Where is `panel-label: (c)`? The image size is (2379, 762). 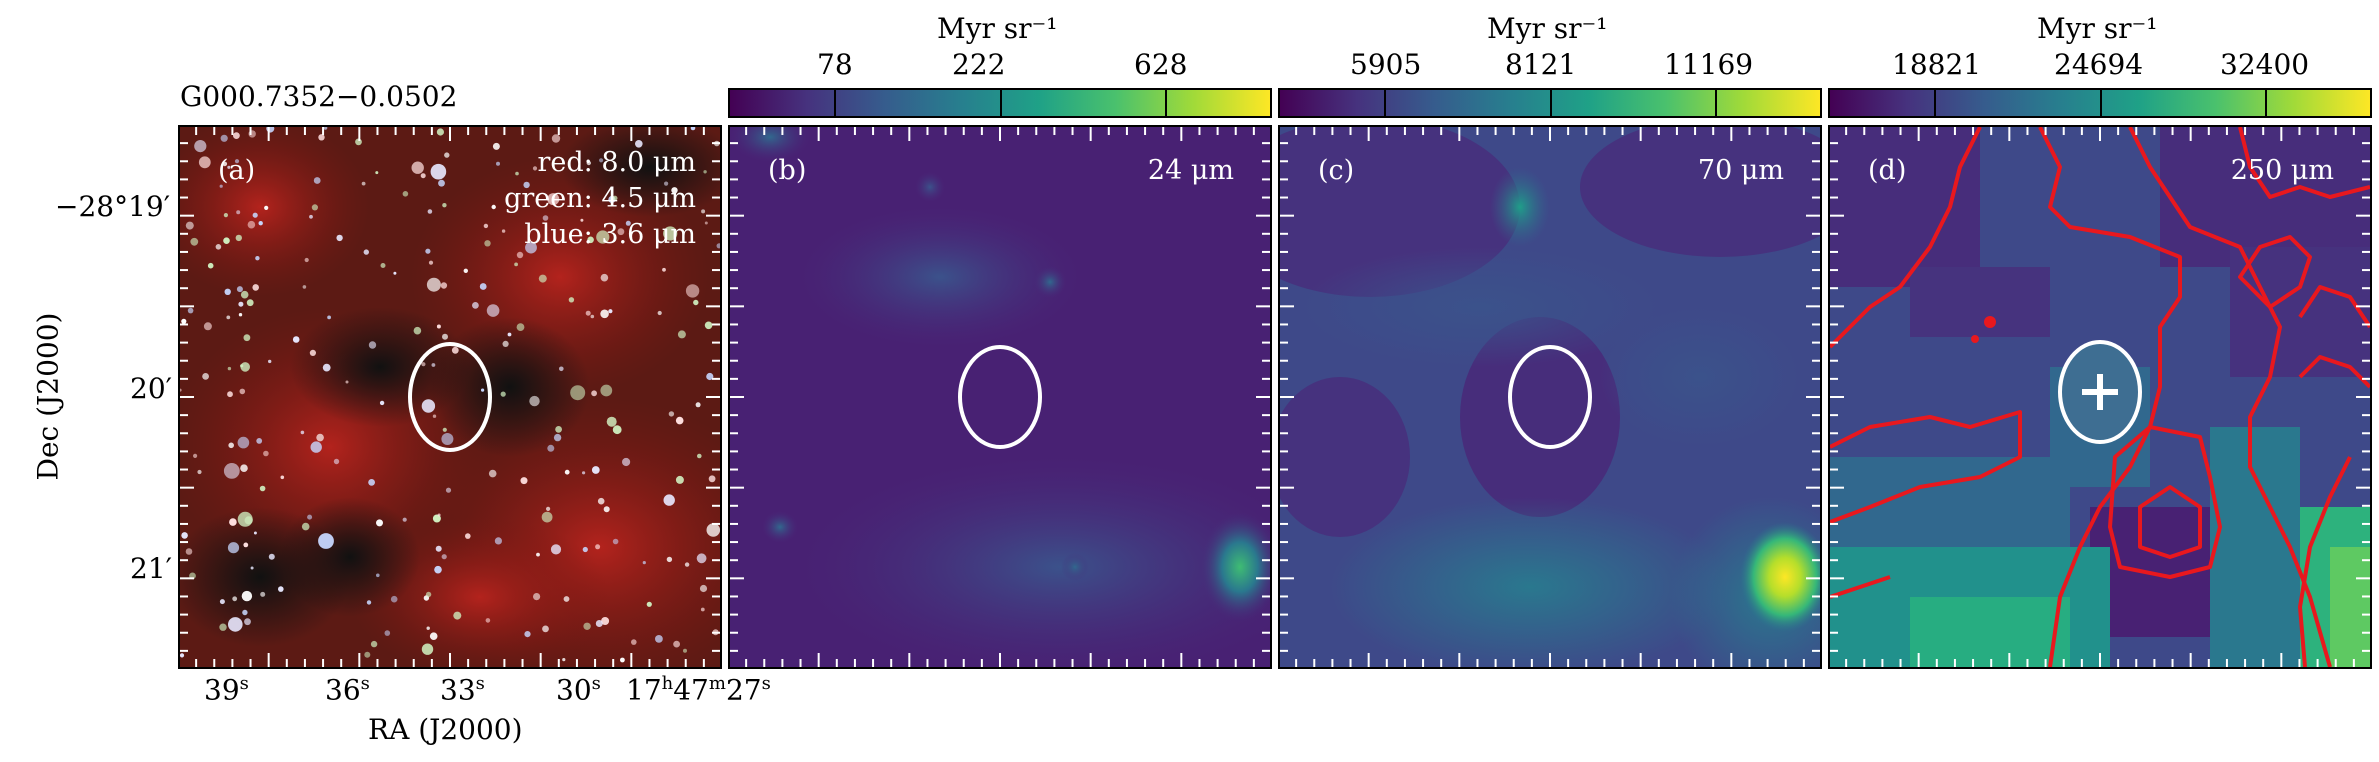
panel-label: (c) is located at coordinates (1336, 170).